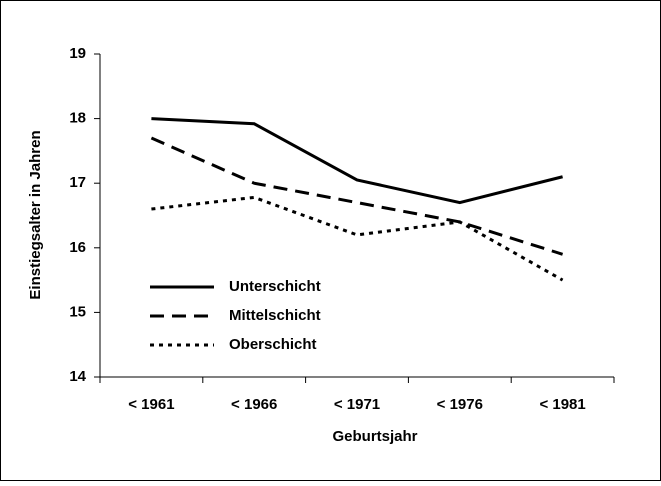 The height and width of the screenshot is (486, 661). What do you see at coordinates (357, 404) in the screenshot?
I see `x-tick-label: < 1971` at bounding box center [357, 404].